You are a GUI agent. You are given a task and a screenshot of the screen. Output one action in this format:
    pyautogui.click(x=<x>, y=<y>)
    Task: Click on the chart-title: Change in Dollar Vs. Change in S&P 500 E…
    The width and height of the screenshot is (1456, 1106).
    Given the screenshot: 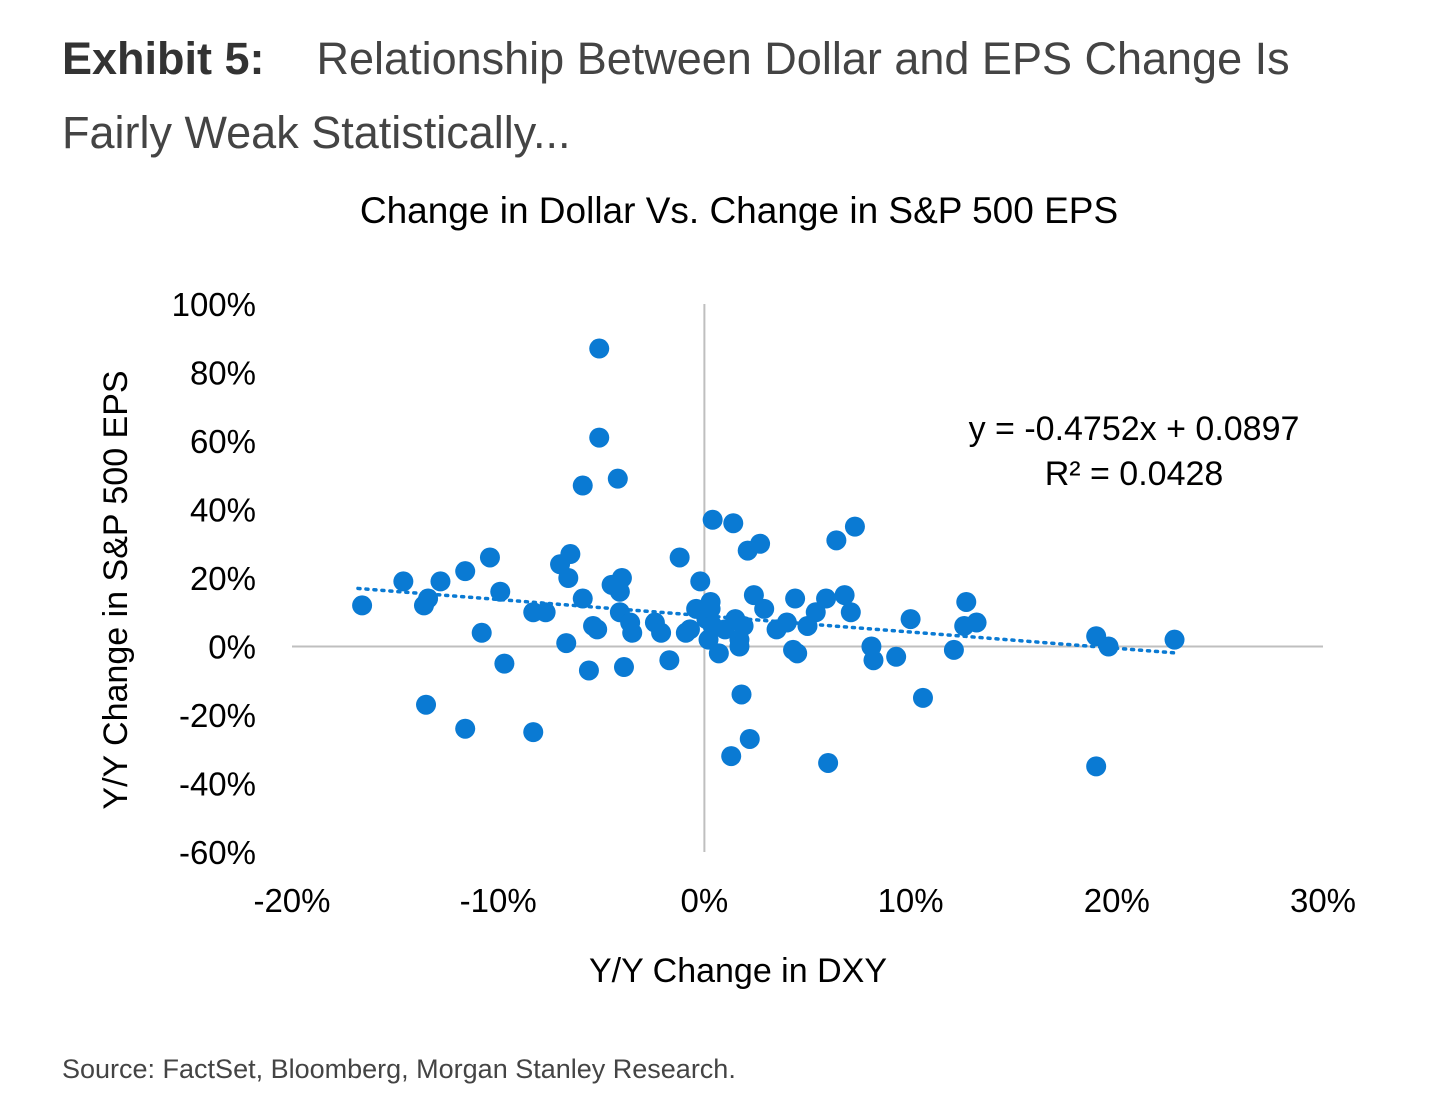 What is the action you would take?
    pyautogui.click(x=739, y=210)
    